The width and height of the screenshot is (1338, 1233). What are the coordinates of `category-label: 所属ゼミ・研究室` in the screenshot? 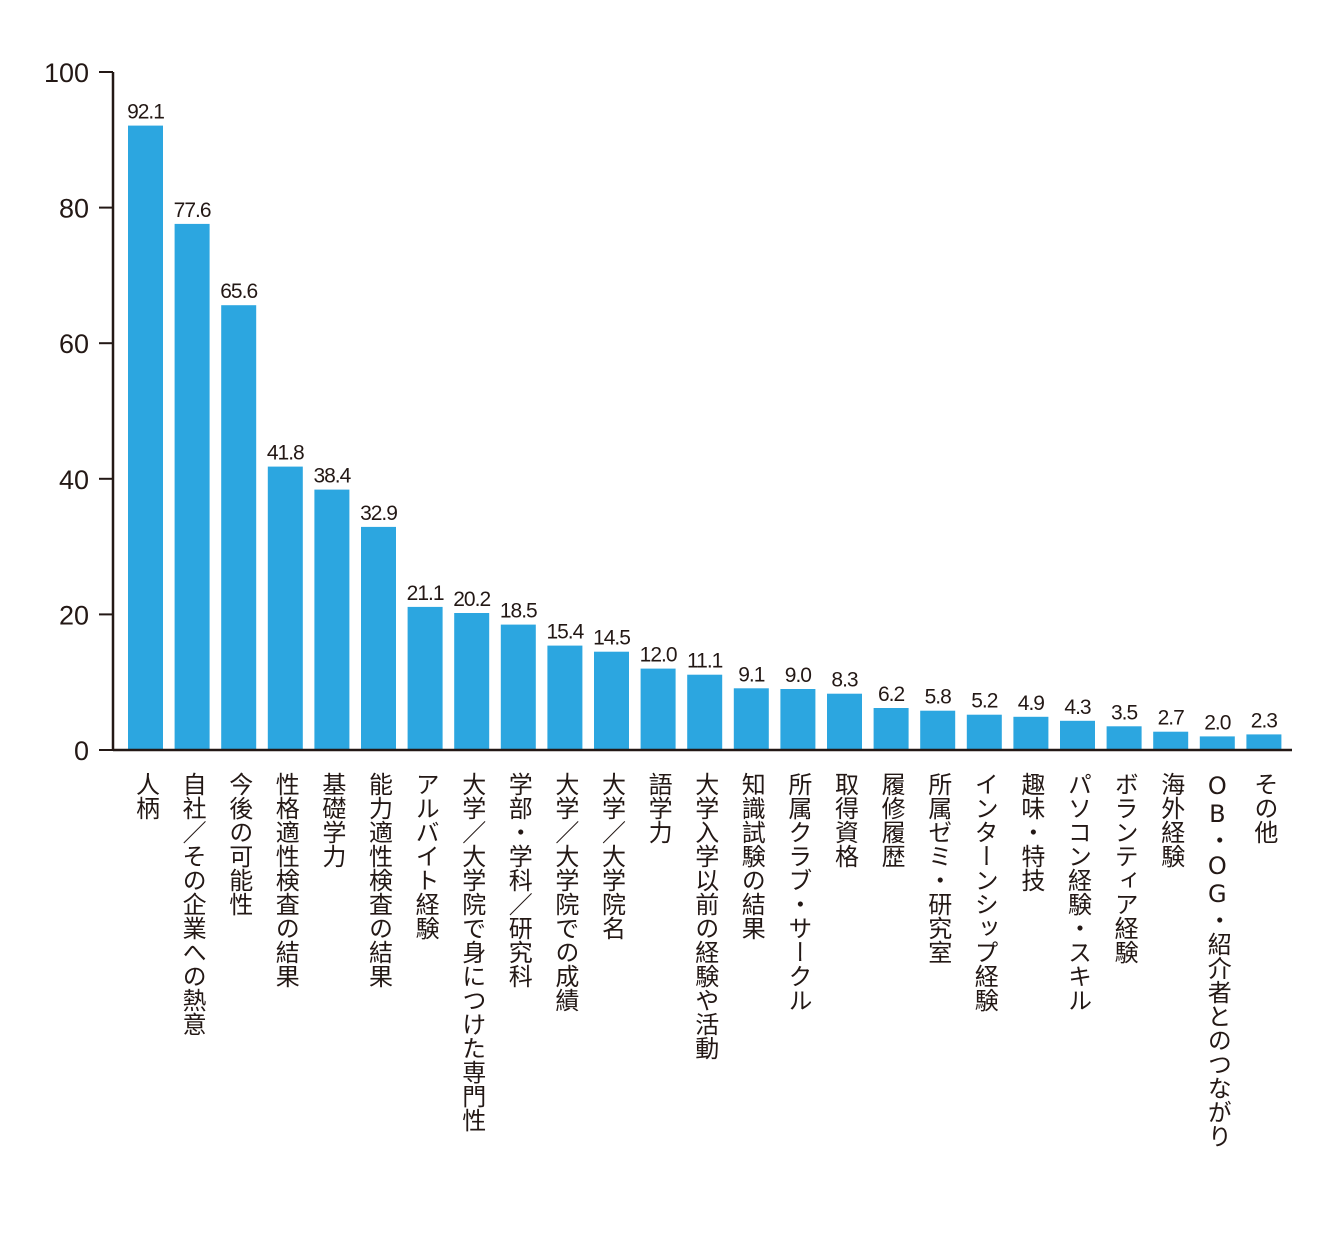 It's located at (938, 868).